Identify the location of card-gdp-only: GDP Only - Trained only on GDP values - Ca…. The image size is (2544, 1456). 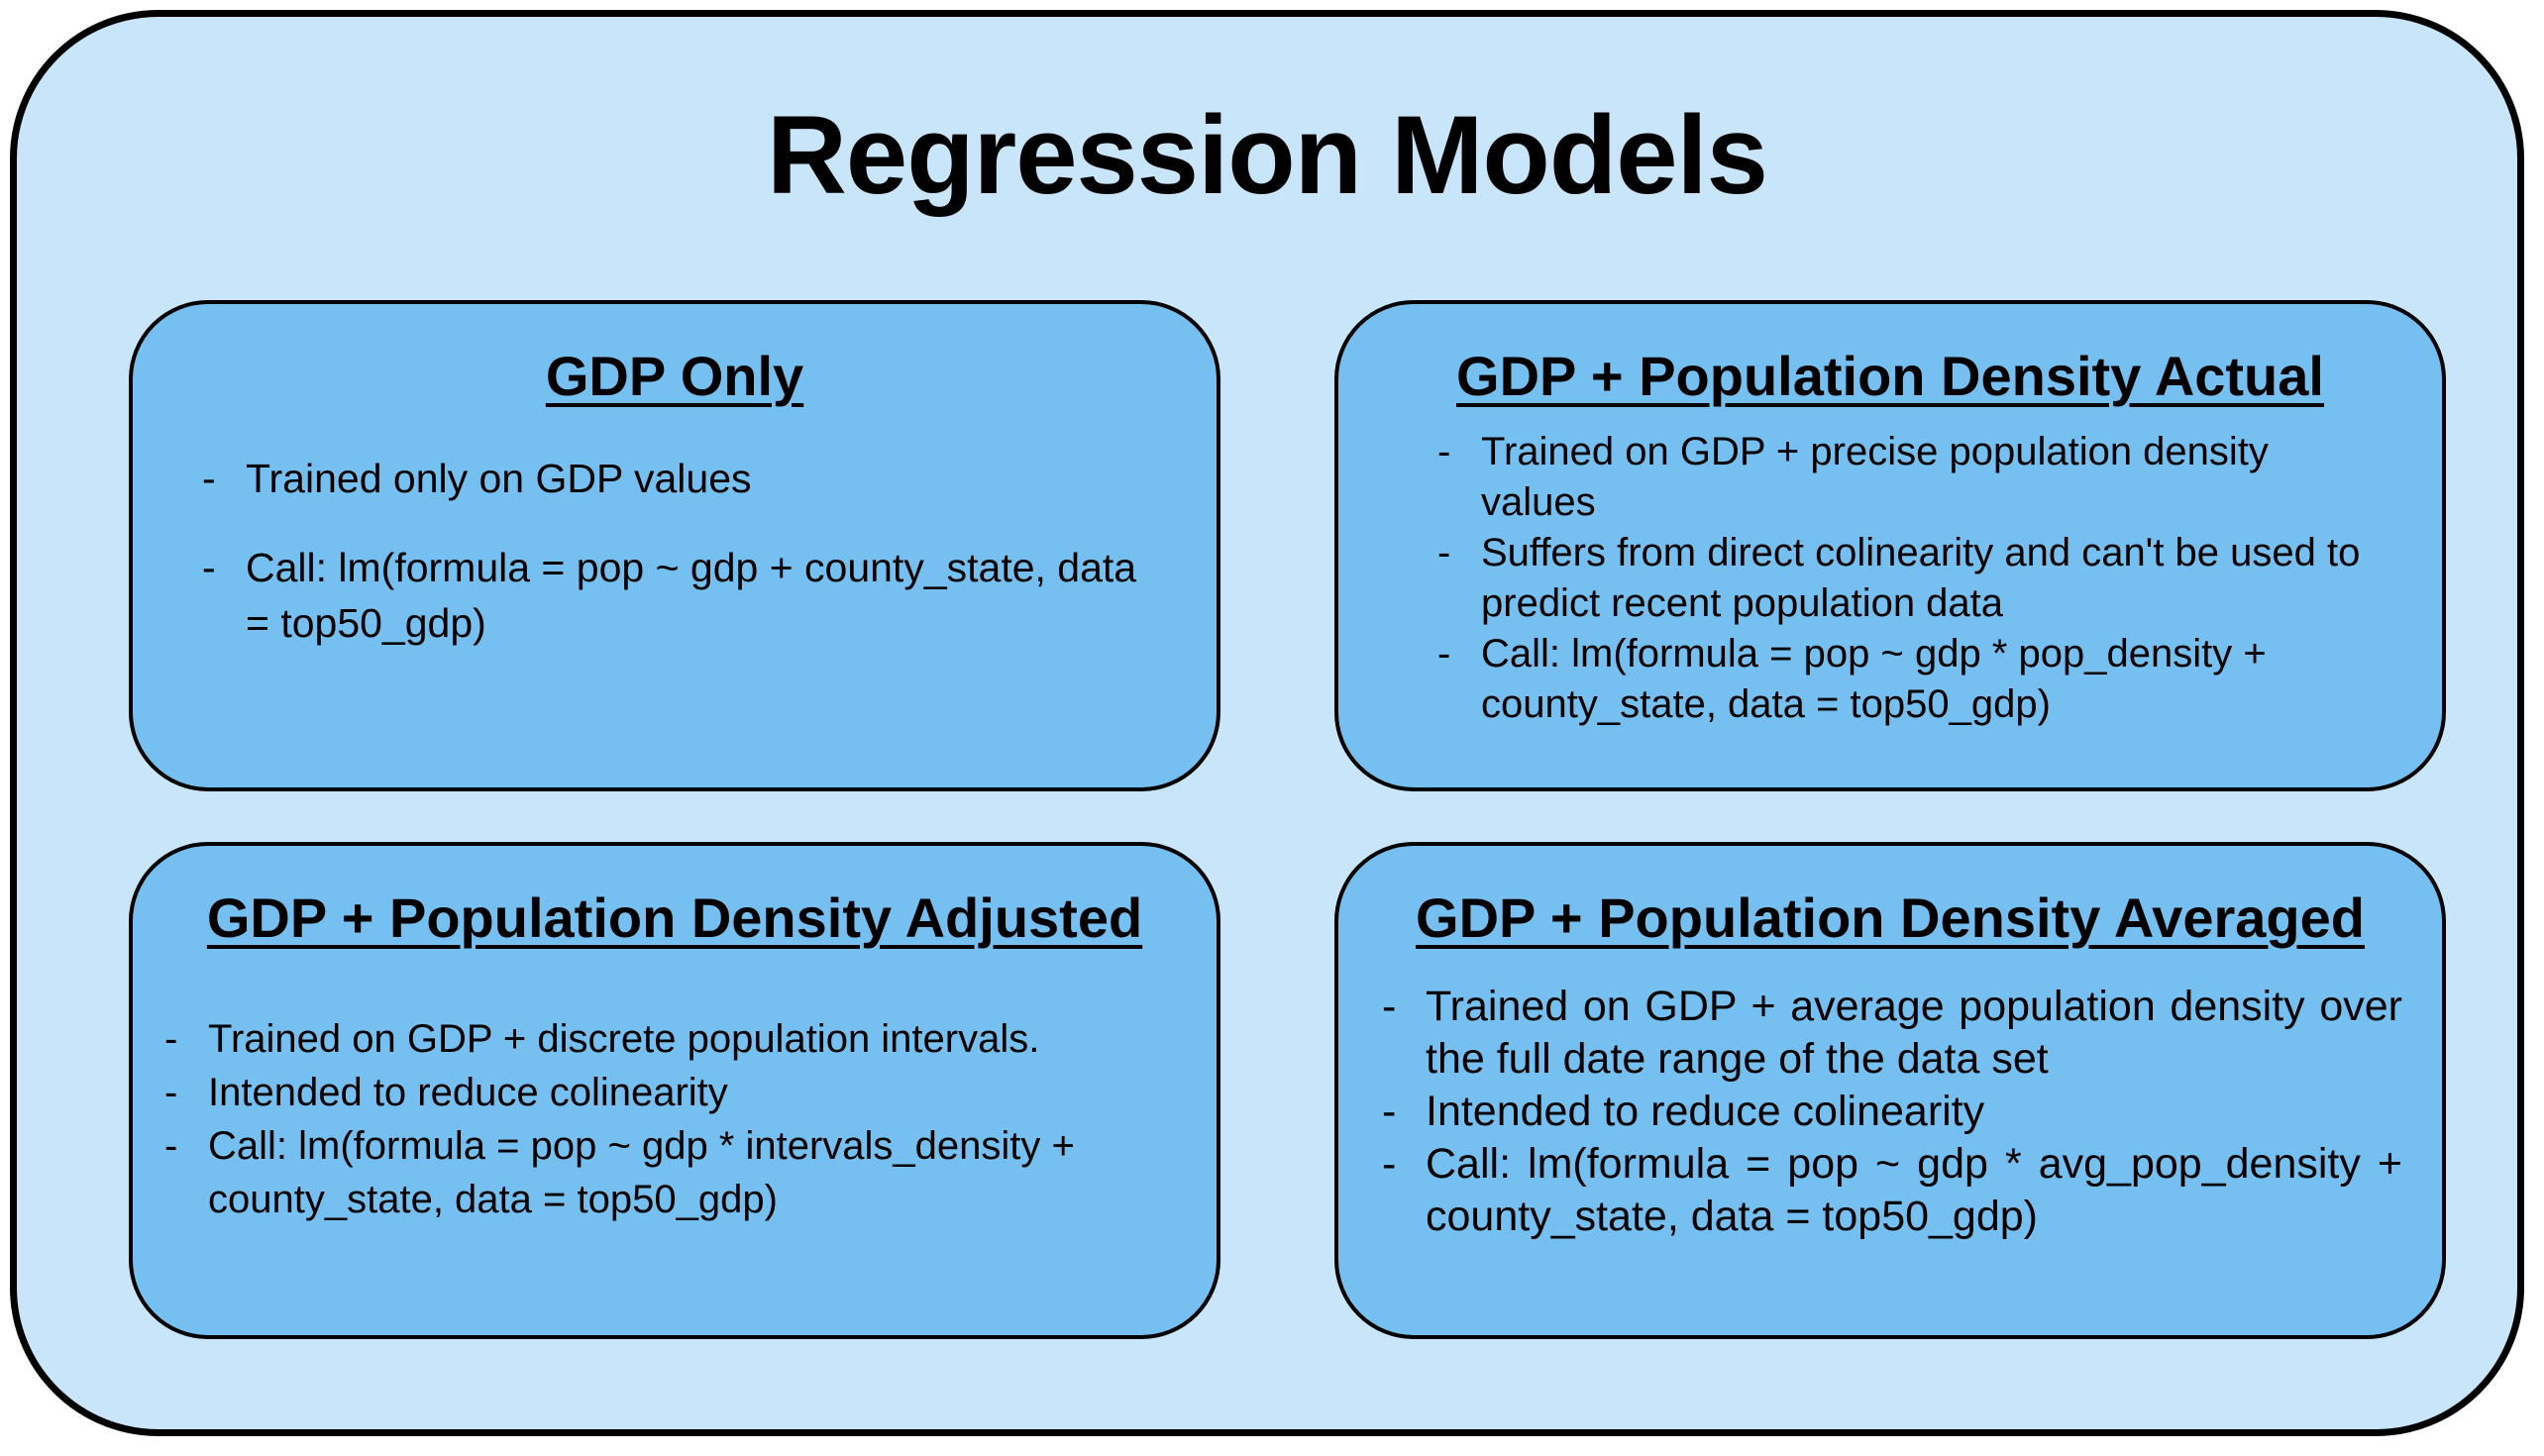
(674, 545).